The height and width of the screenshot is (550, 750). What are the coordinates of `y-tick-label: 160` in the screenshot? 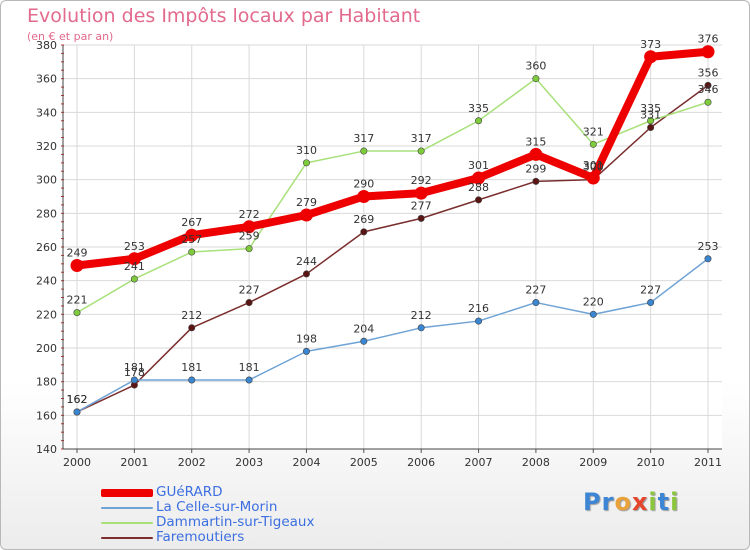 It's located at (46, 415).